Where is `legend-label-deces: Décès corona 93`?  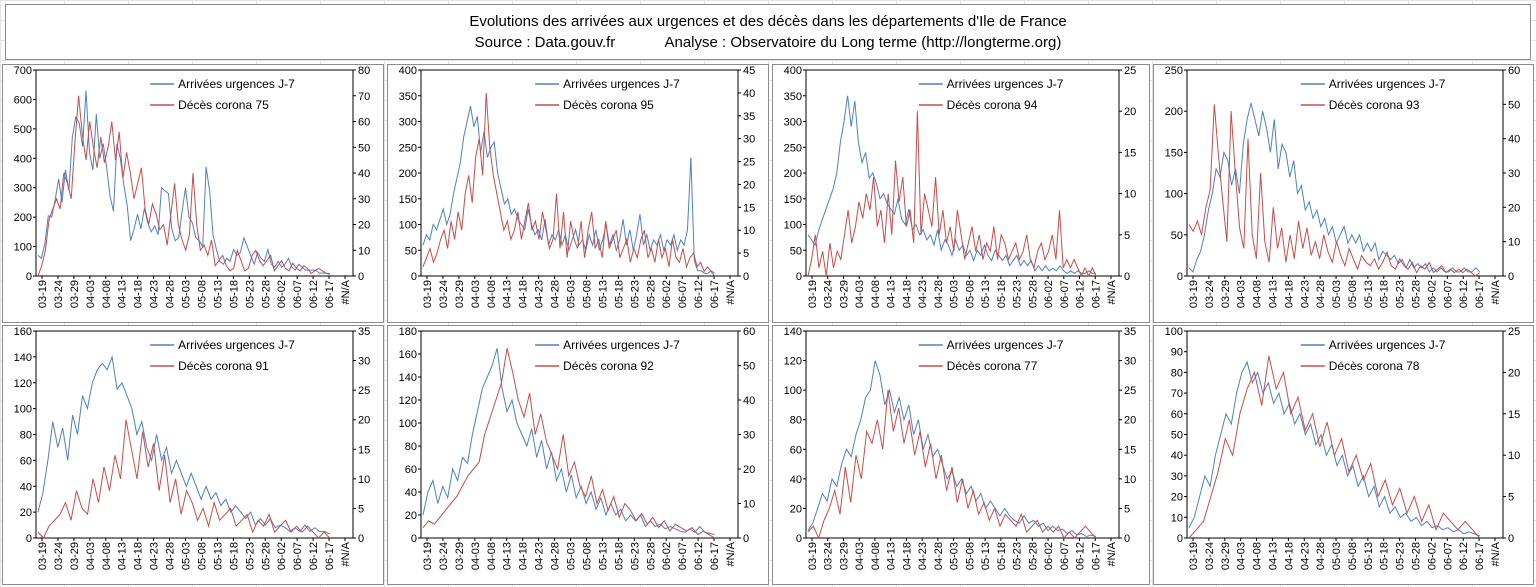
legend-label-deces: Décès corona 93 is located at coordinates (1374, 105).